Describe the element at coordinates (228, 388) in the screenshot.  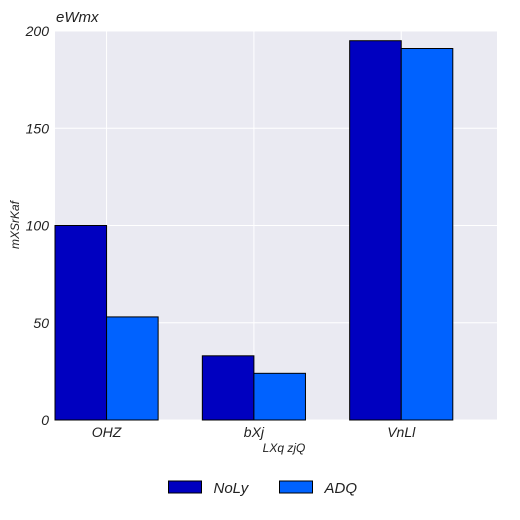
I see `bar-NoLy-bXj` at that location.